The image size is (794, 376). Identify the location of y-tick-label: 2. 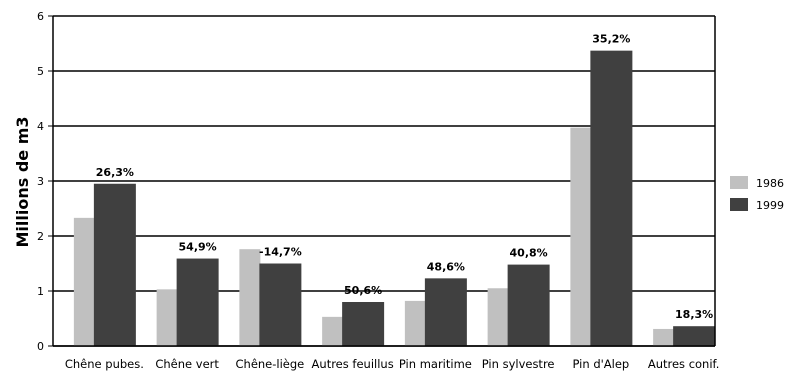
(40, 236).